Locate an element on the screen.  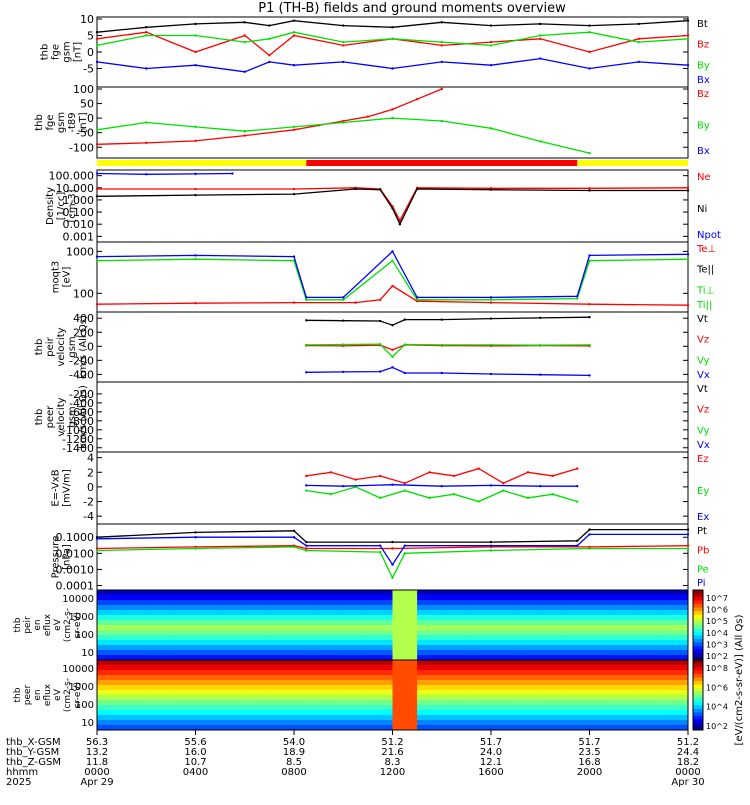
y-axis-label: [eV] is located at coordinates (67, 277).